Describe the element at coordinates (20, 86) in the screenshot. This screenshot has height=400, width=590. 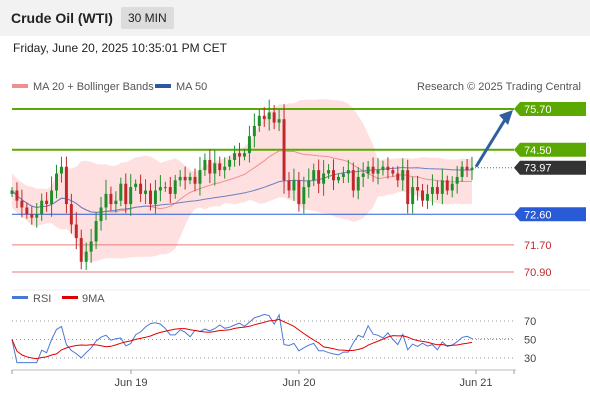
I see `bollinger-legend-swatch` at that location.